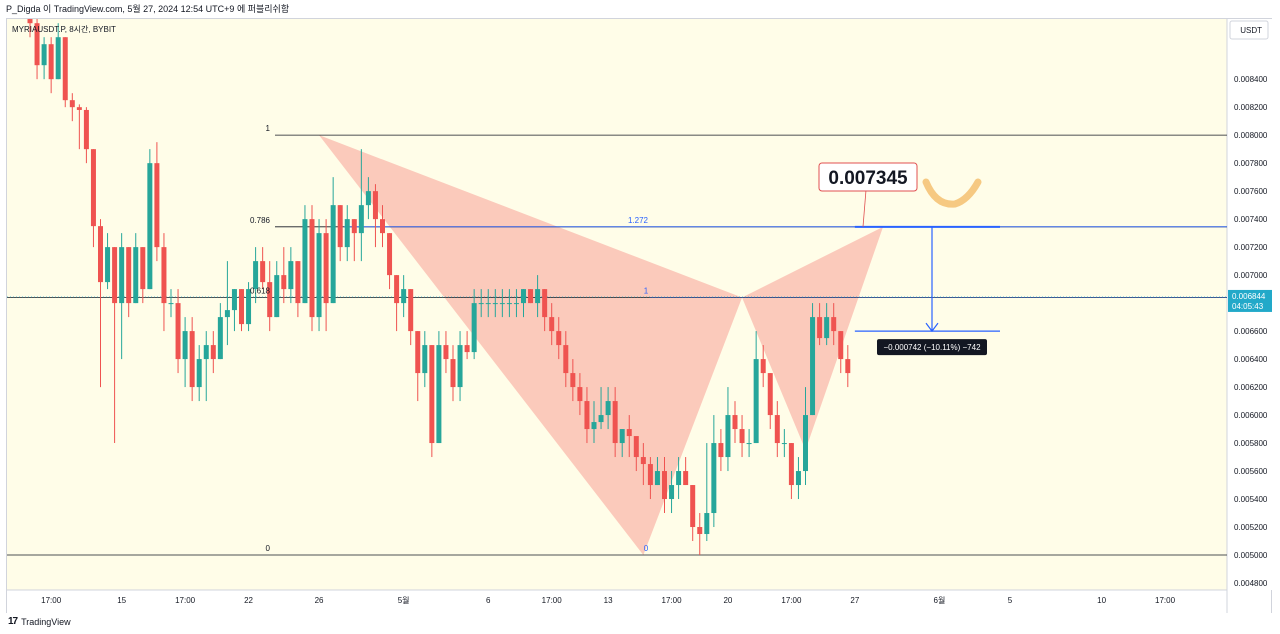  I want to click on time-tick-label: 5월, so click(404, 600).